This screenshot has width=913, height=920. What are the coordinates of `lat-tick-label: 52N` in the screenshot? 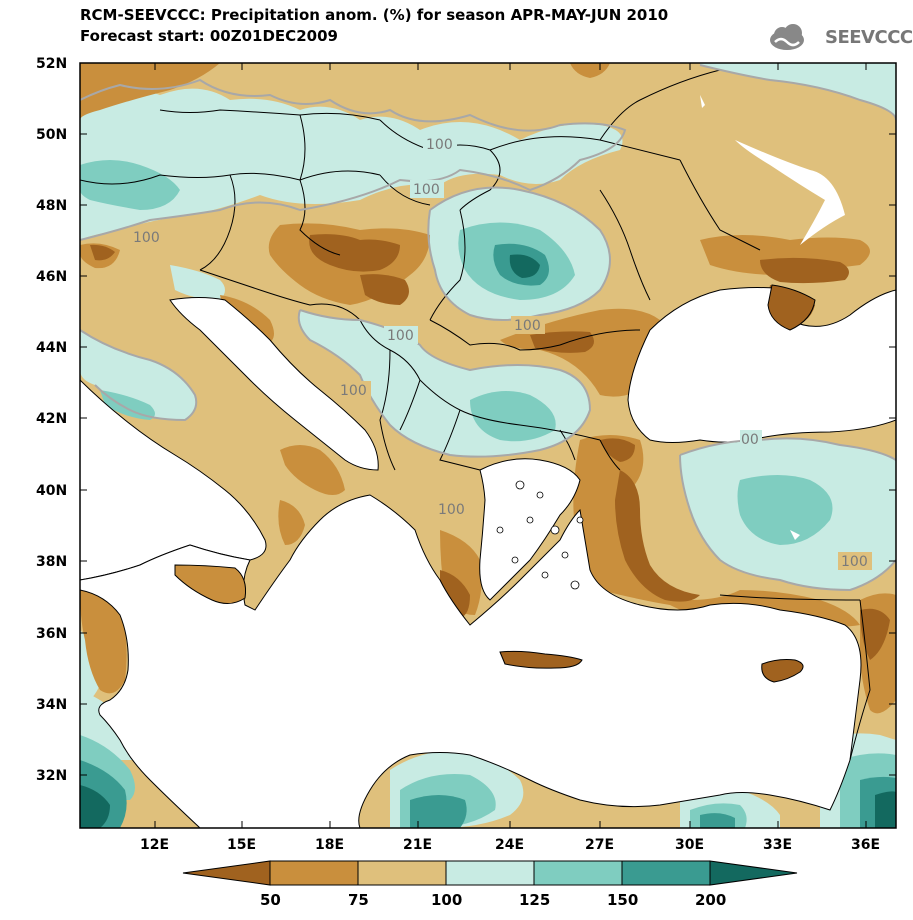 It's located at (51, 64).